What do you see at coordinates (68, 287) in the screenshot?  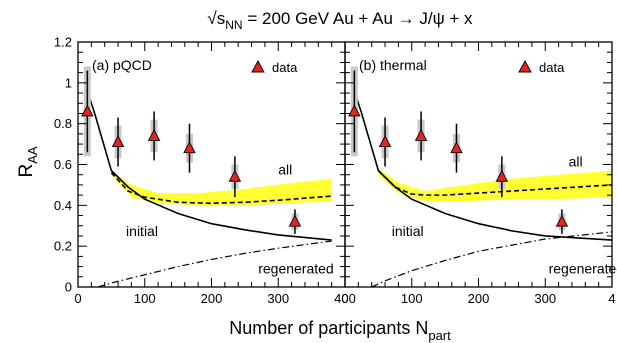 I see `y-tick-label: 0` at bounding box center [68, 287].